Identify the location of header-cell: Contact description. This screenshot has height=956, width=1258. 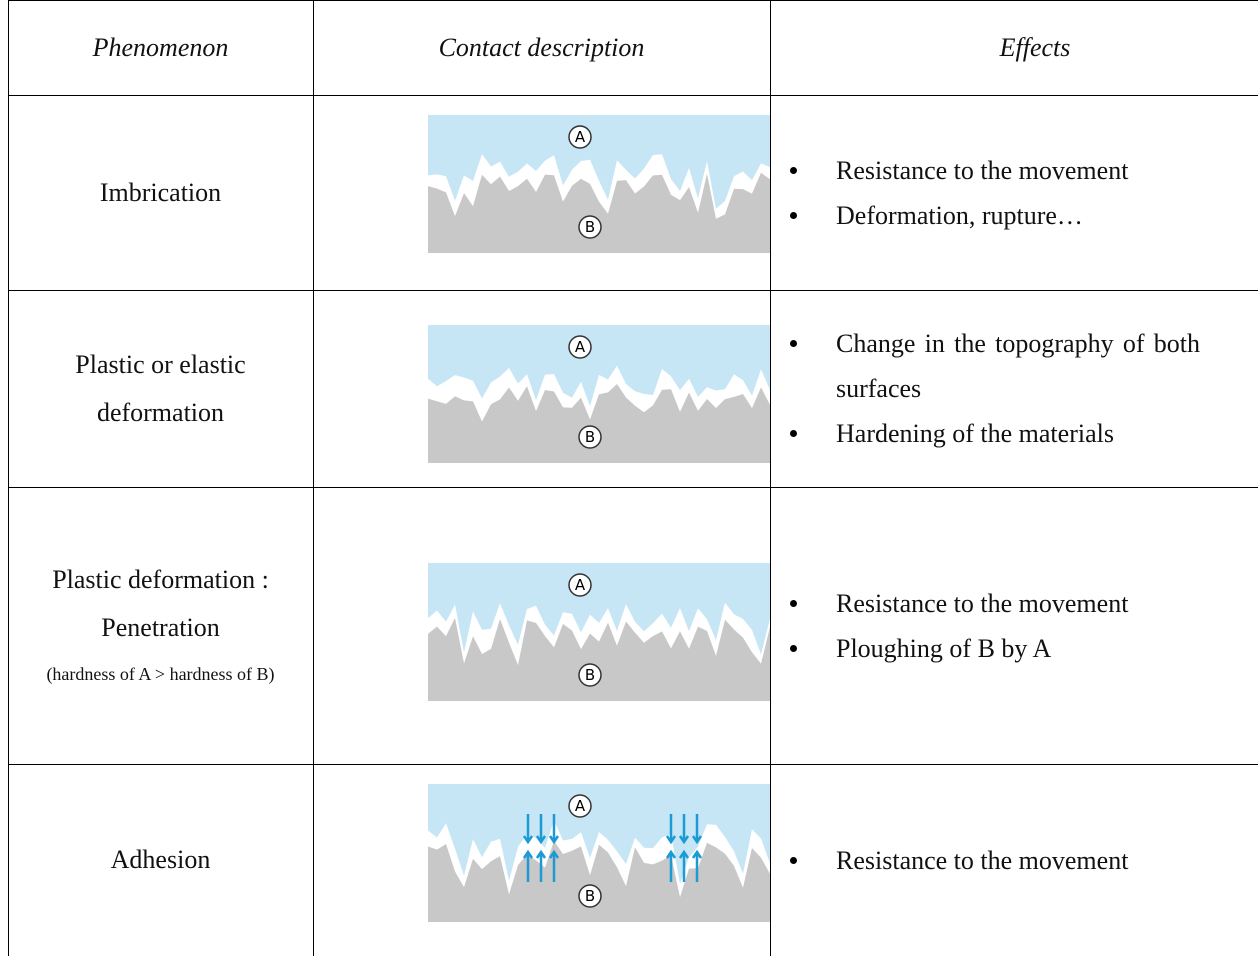
(541, 47).